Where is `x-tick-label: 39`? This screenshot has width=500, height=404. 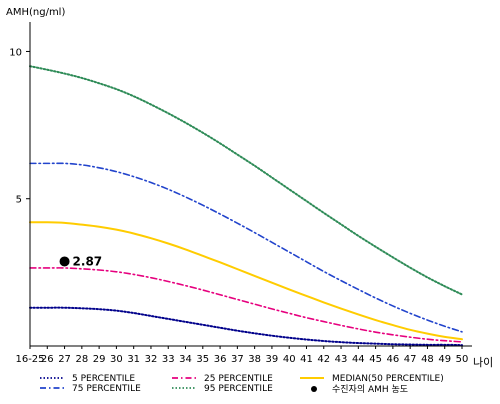
x-tick-label: 39 is located at coordinates (272, 359).